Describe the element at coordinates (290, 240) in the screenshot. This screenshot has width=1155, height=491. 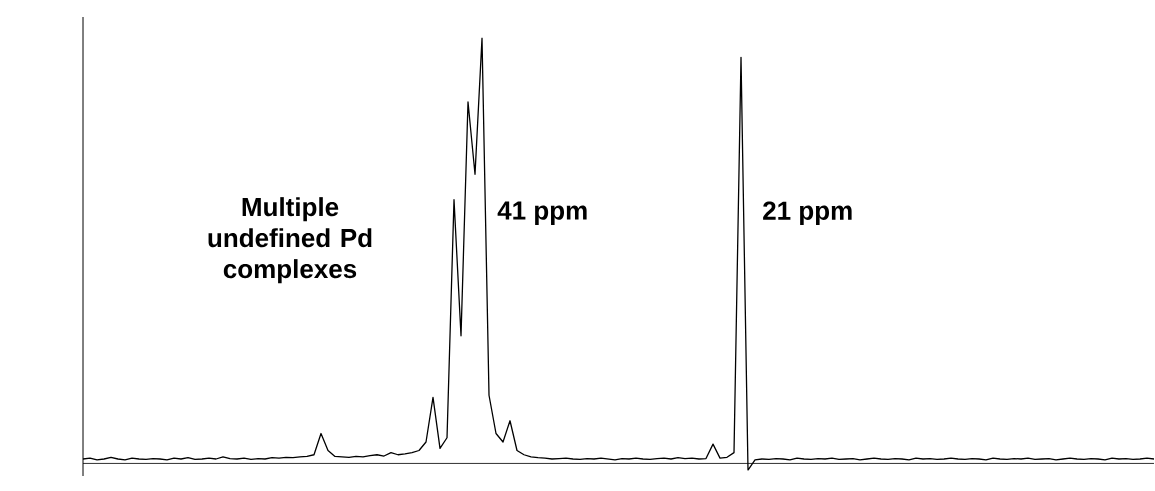
I see `annotation: Multiple undefined Pd complexes` at that location.